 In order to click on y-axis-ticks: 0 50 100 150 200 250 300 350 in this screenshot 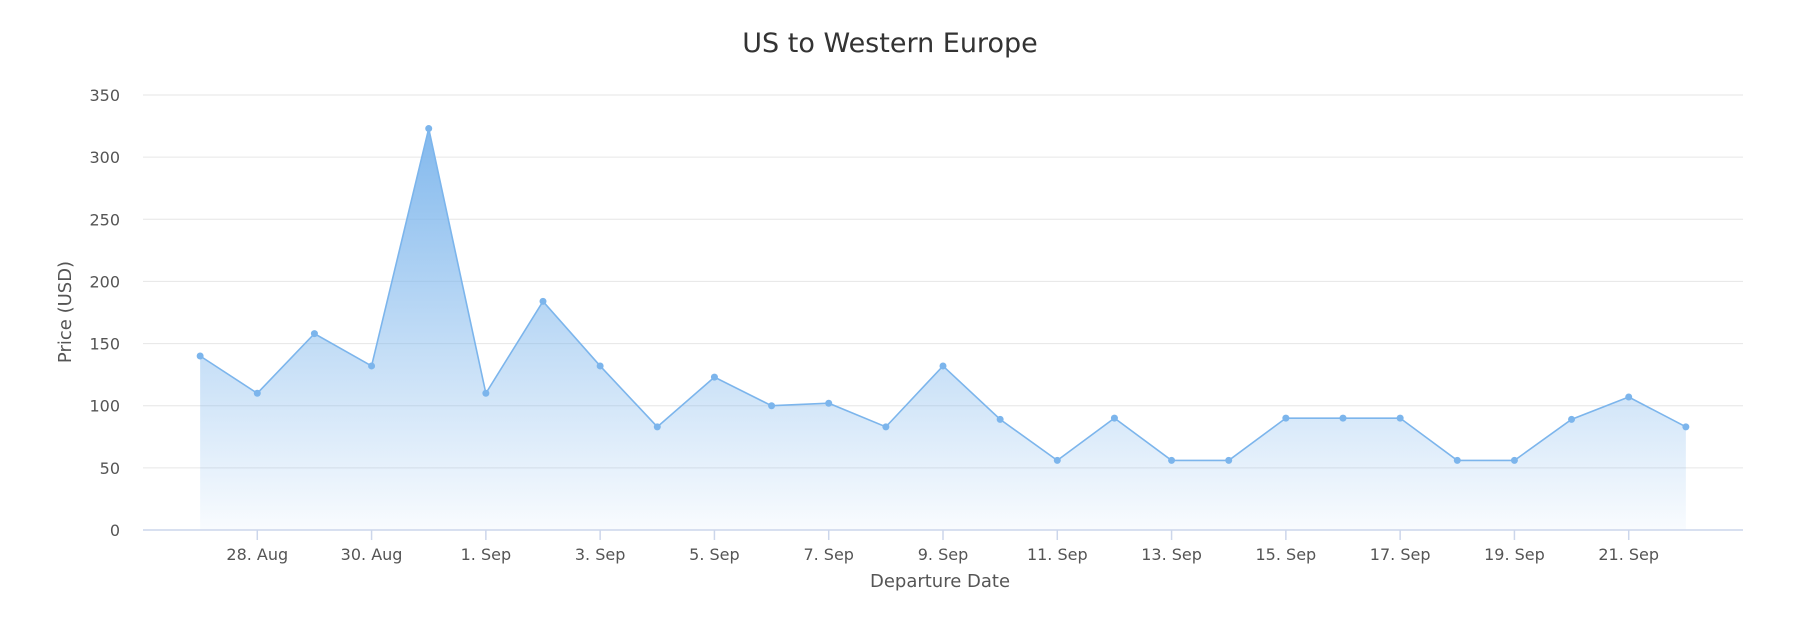, I will do `click(104, 313)`.